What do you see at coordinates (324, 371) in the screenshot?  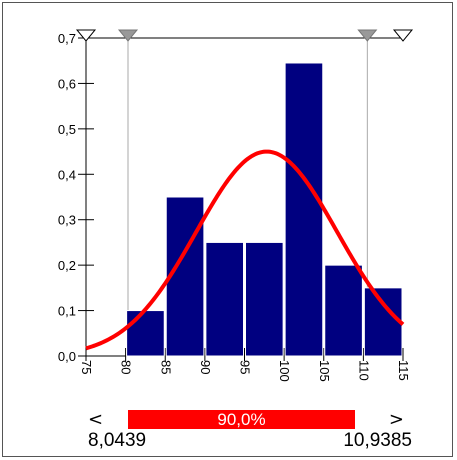 I see `x-tick-label: 105` at bounding box center [324, 371].